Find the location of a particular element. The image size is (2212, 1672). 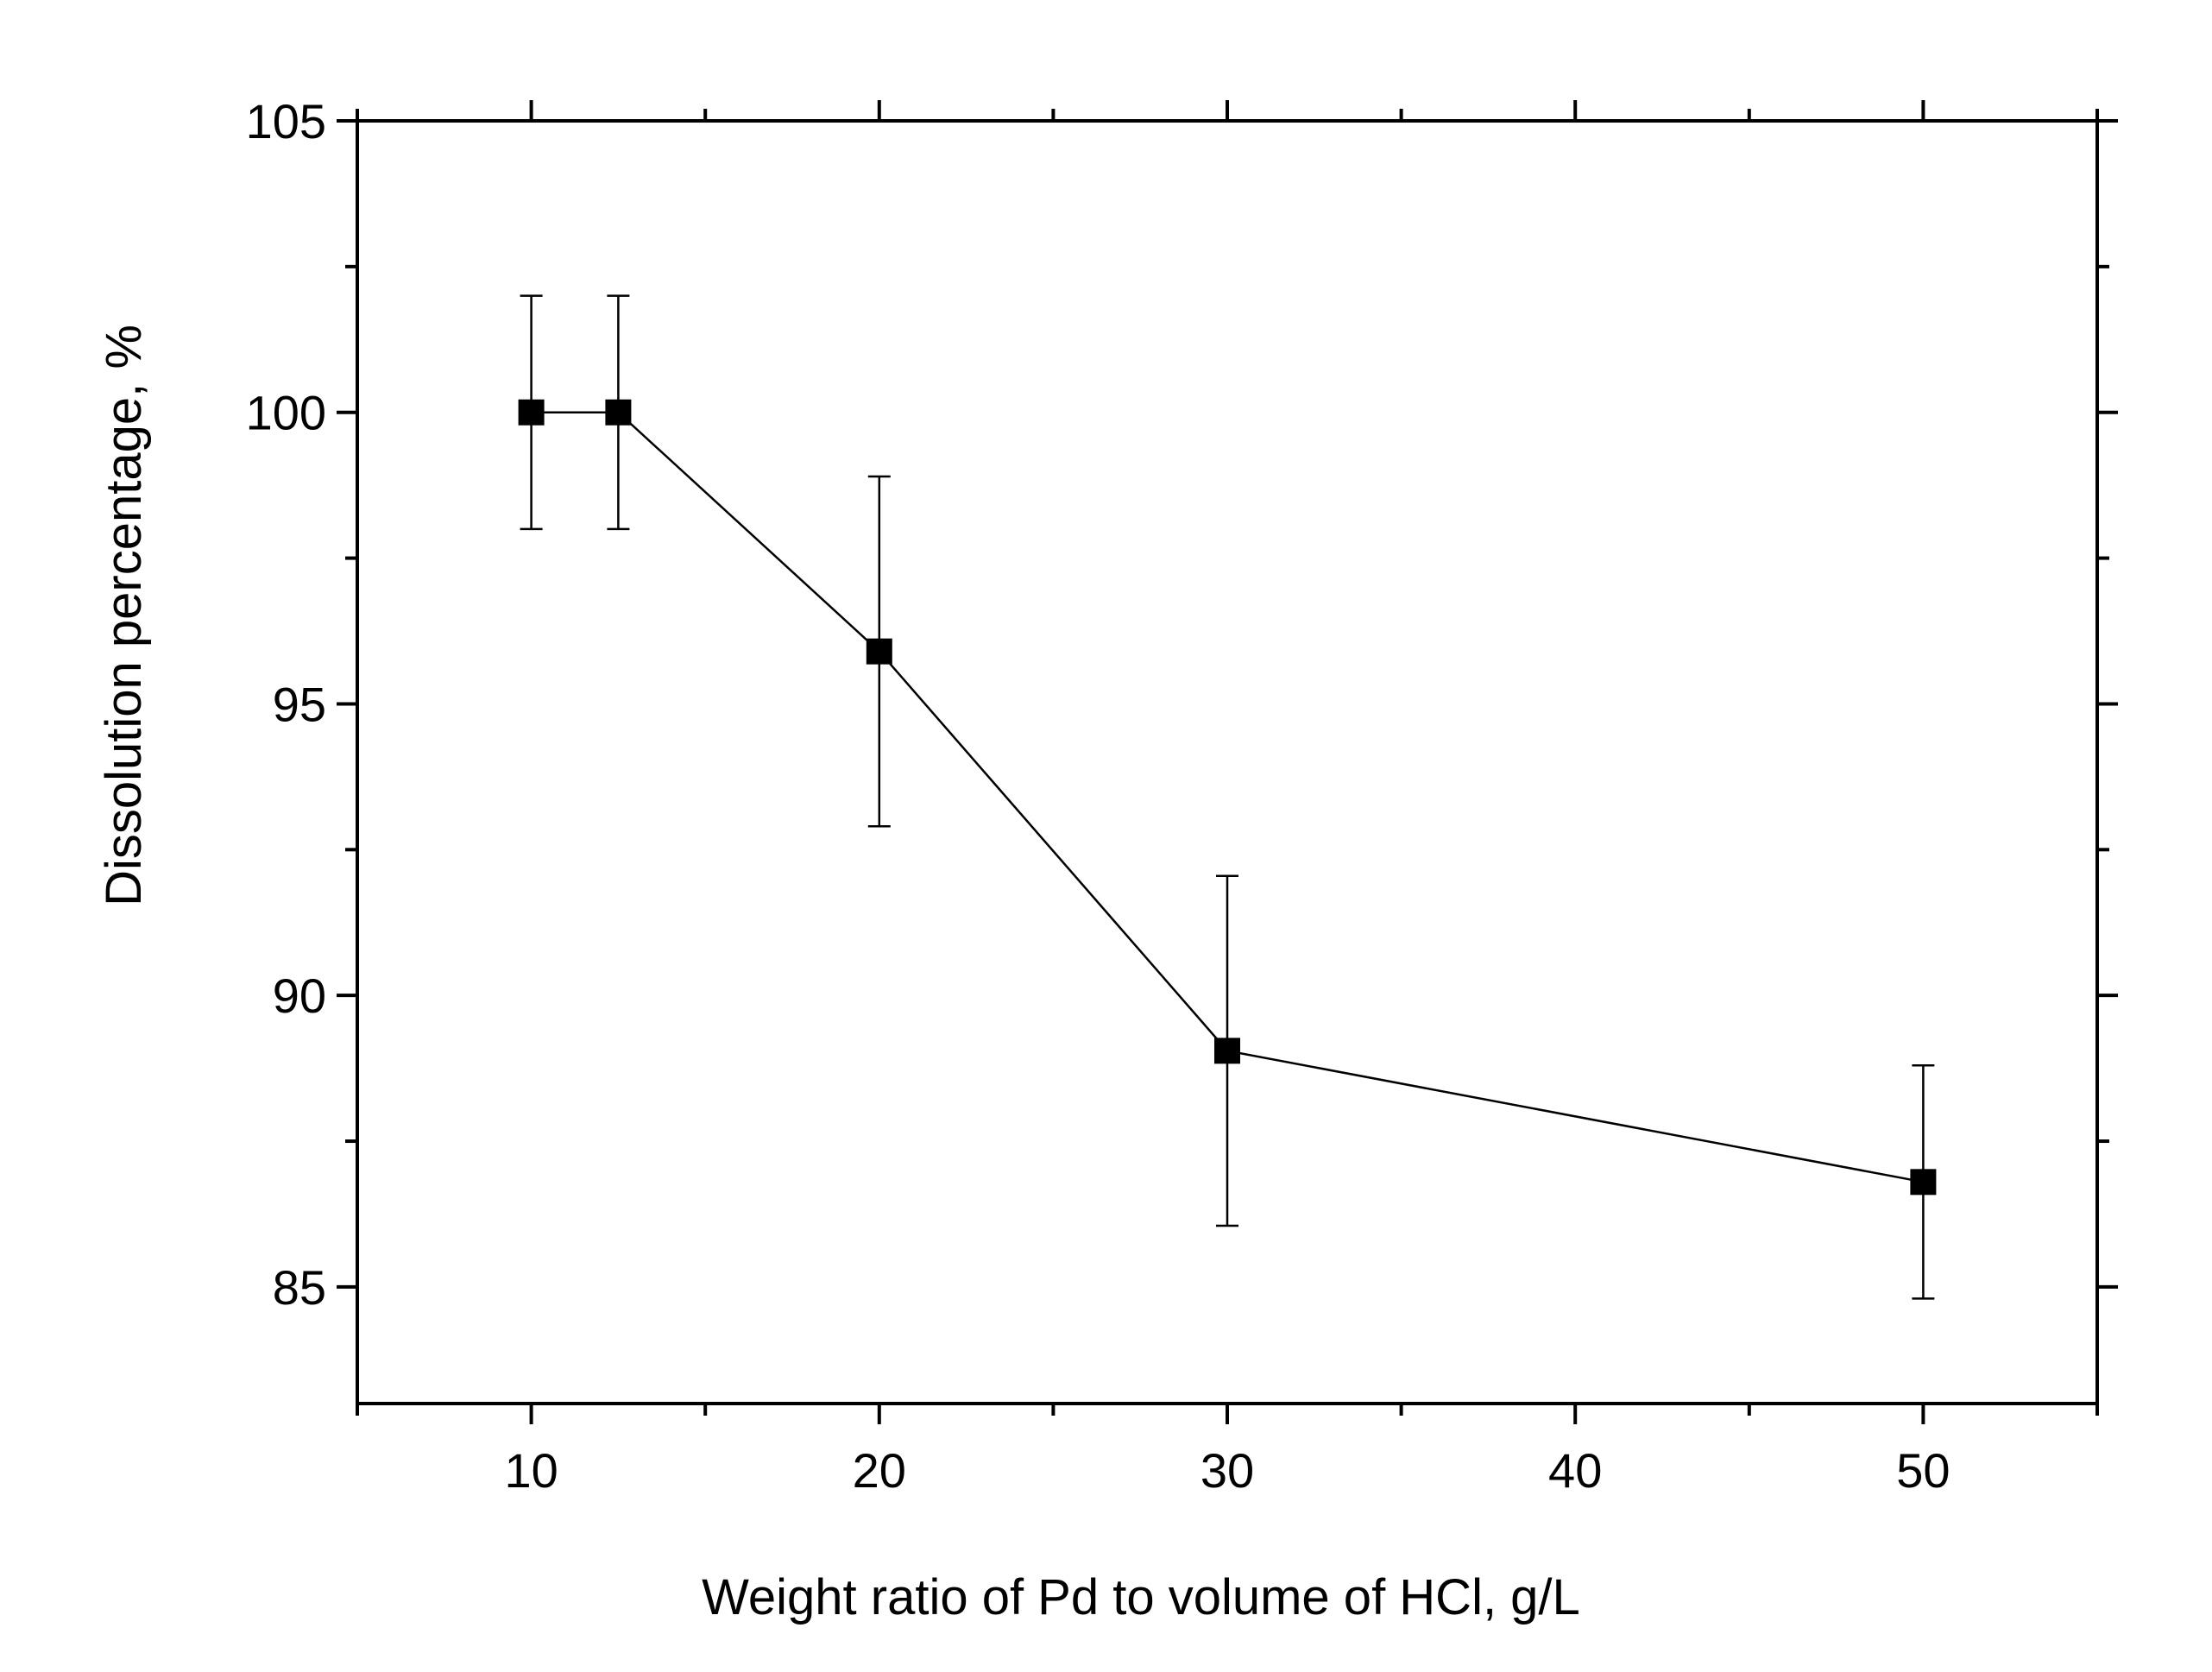

y-tick-label: 95 is located at coordinates (299, 704).